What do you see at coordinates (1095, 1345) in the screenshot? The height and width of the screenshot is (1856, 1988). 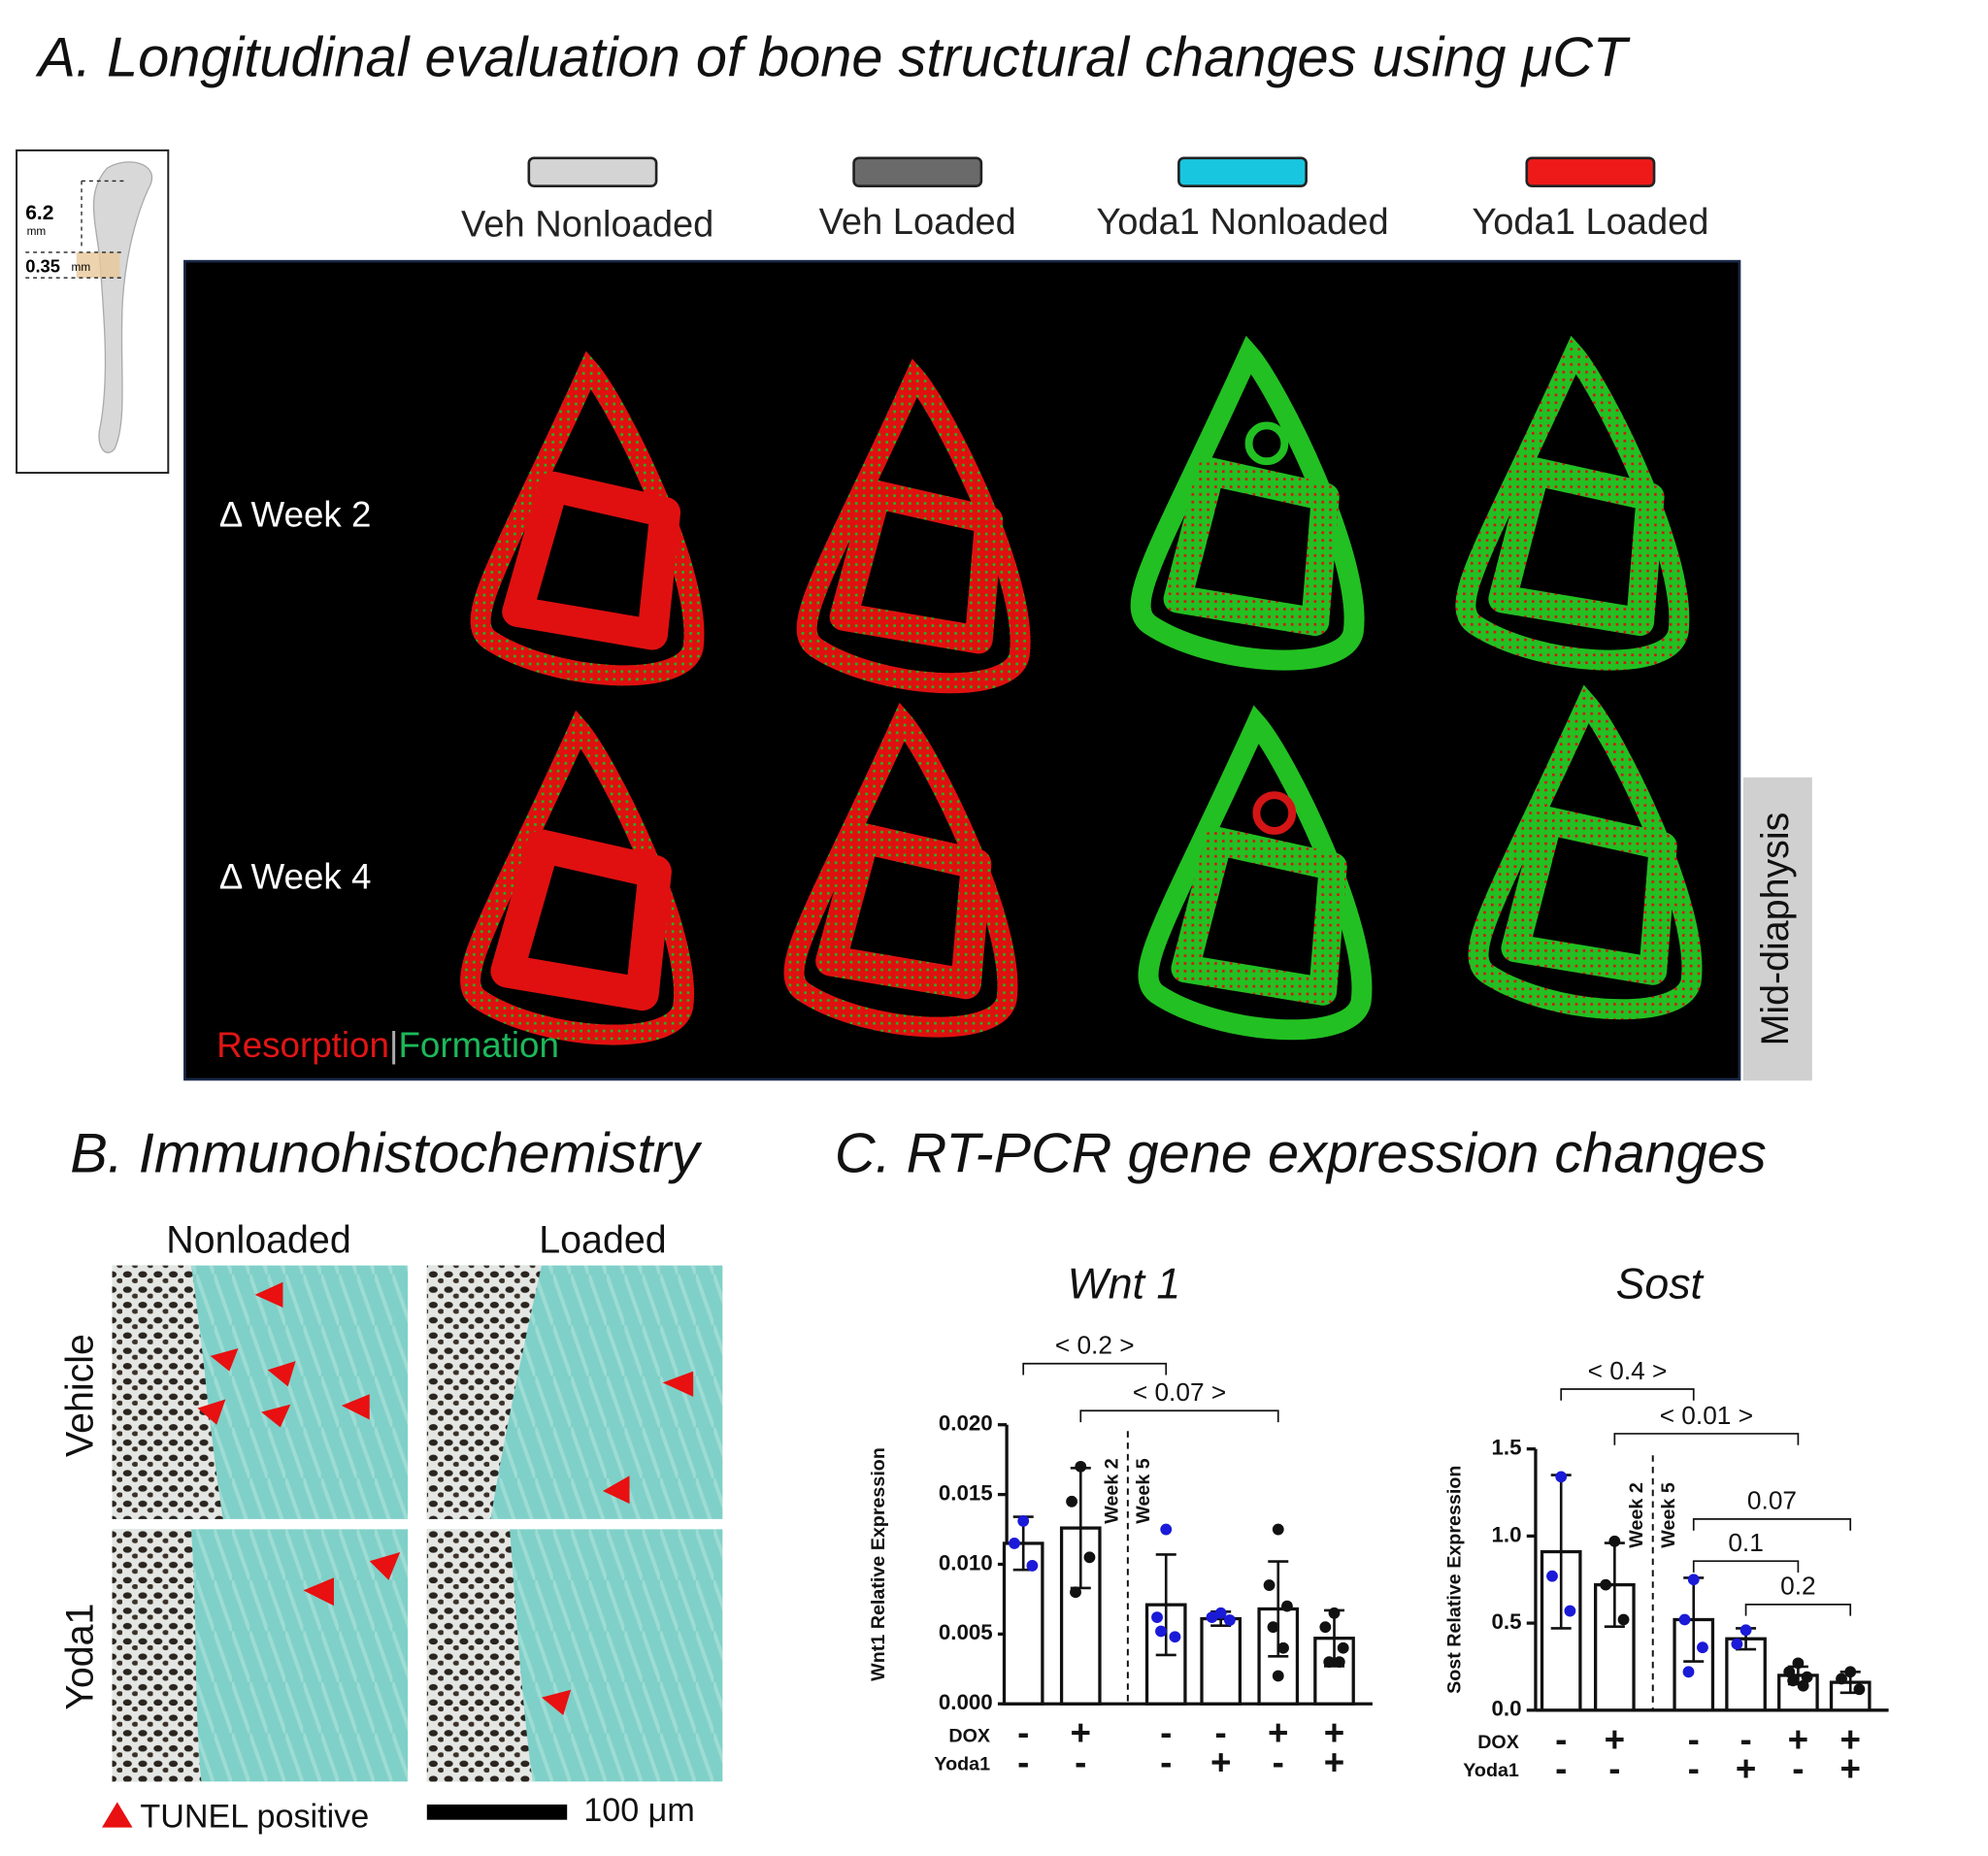 I see `comparison-label: < 0.2 >` at bounding box center [1095, 1345].